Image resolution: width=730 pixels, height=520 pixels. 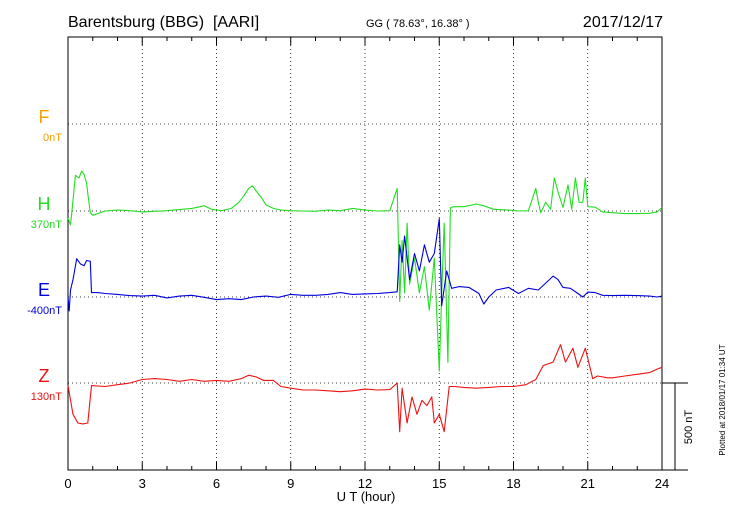 What do you see at coordinates (44, 255) in the screenshot?
I see `series-labels: F 0nT H 370nT E -400nT Z 130nT` at bounding box center [44, 255].